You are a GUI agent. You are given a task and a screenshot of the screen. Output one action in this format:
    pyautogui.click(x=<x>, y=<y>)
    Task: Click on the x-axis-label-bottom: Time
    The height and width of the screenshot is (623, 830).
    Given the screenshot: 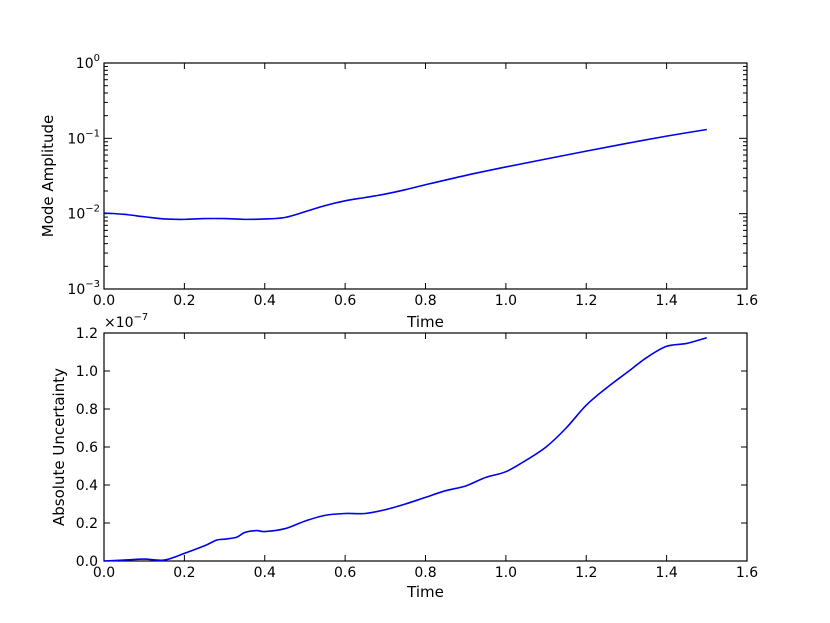 What is the action you would take?
    pyautogui.click(x=425, y=592)
    